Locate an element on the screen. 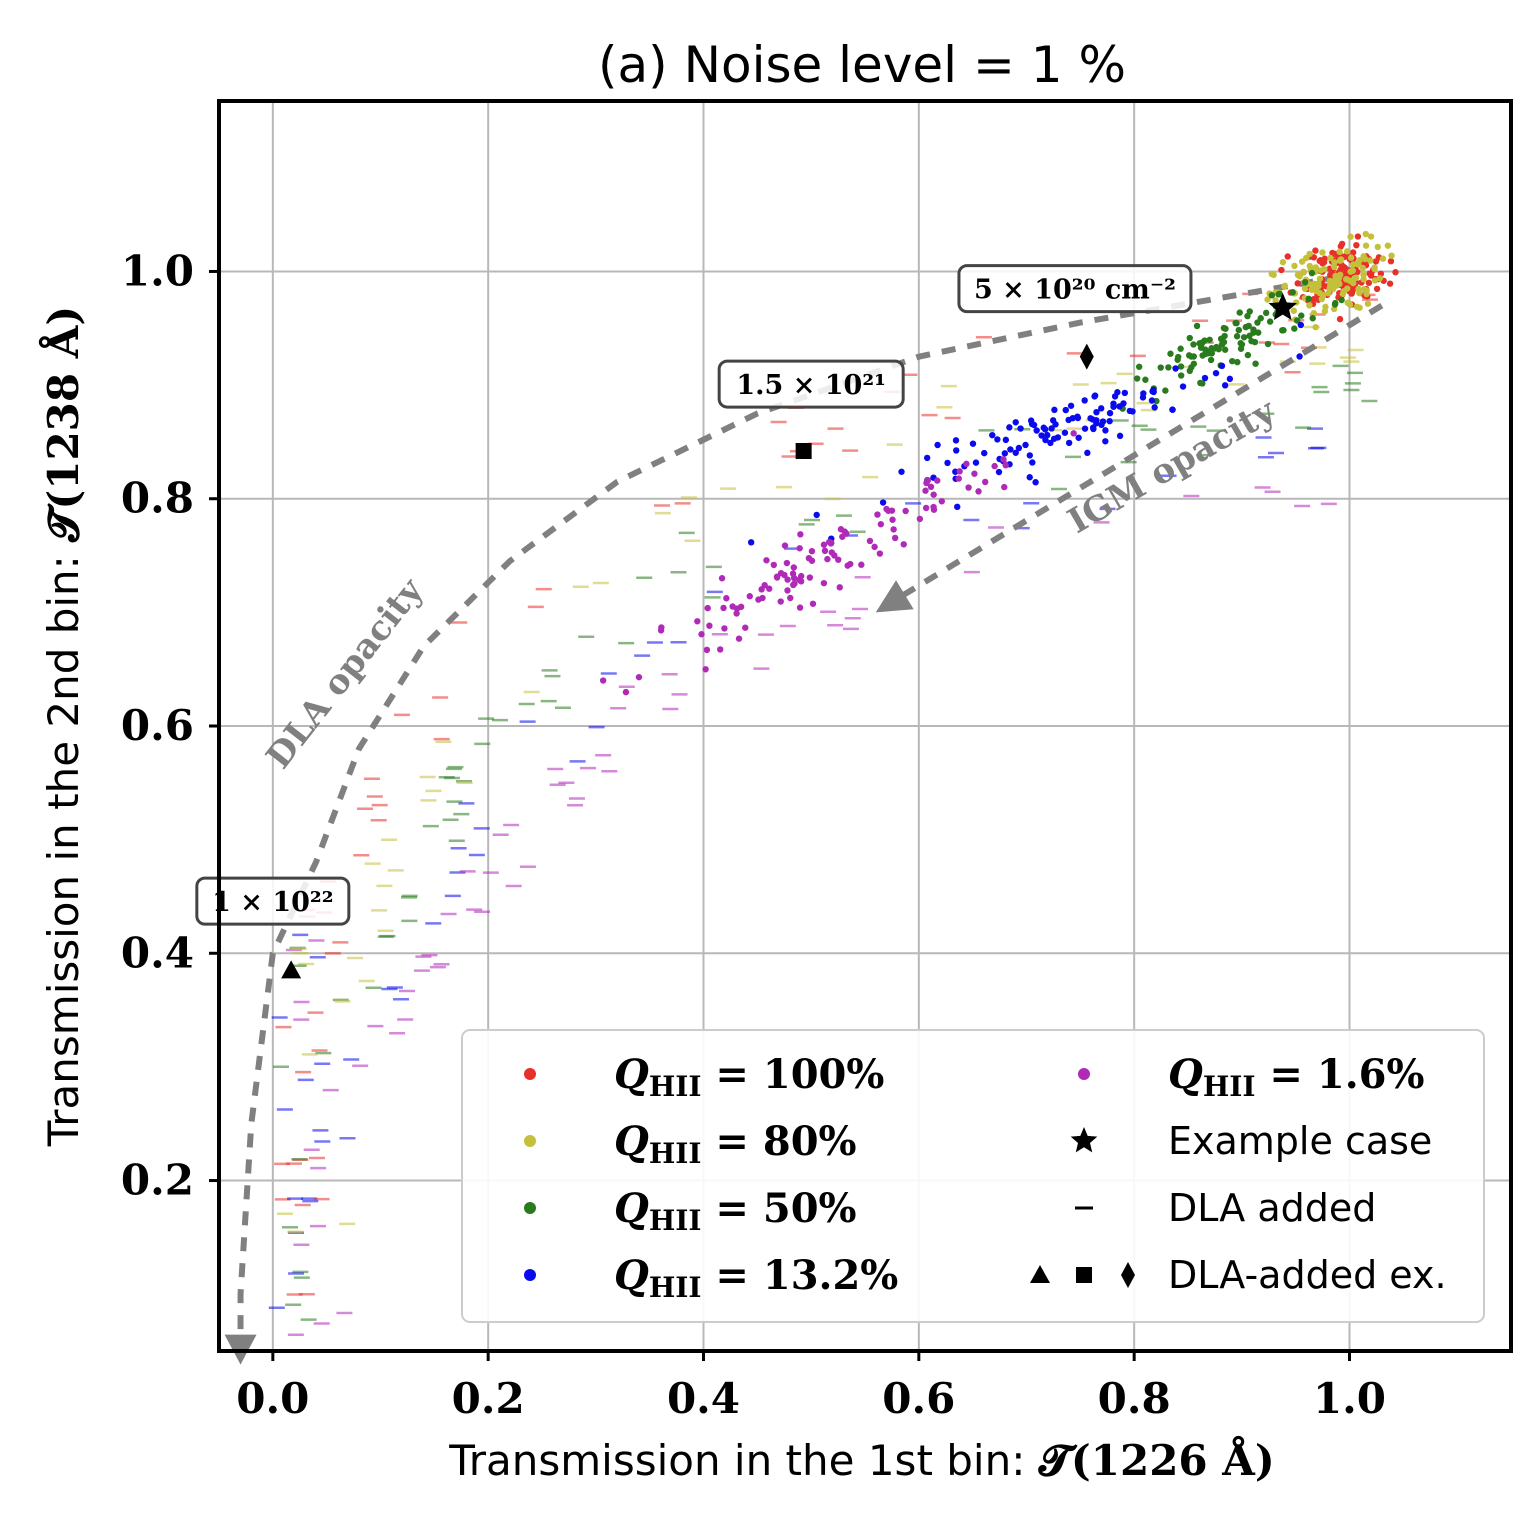 The width and height of the screenshot is (1536, 1536). column-density-label: 5 × 10²⁰ cm⁻² is located at coordinates (1075, 290).